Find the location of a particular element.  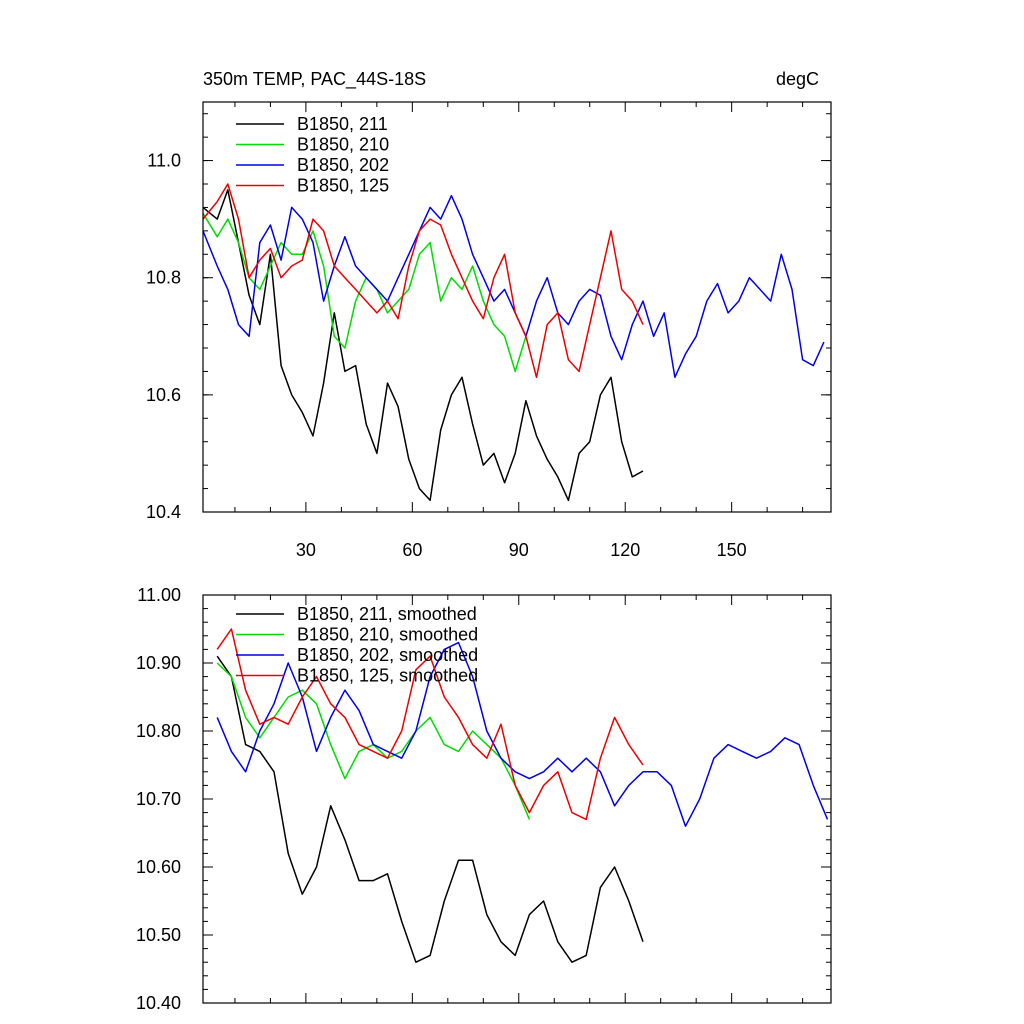

top-chart-title: 350m TEMP, PAC_44S-18S is located at coordinates (314, 79).